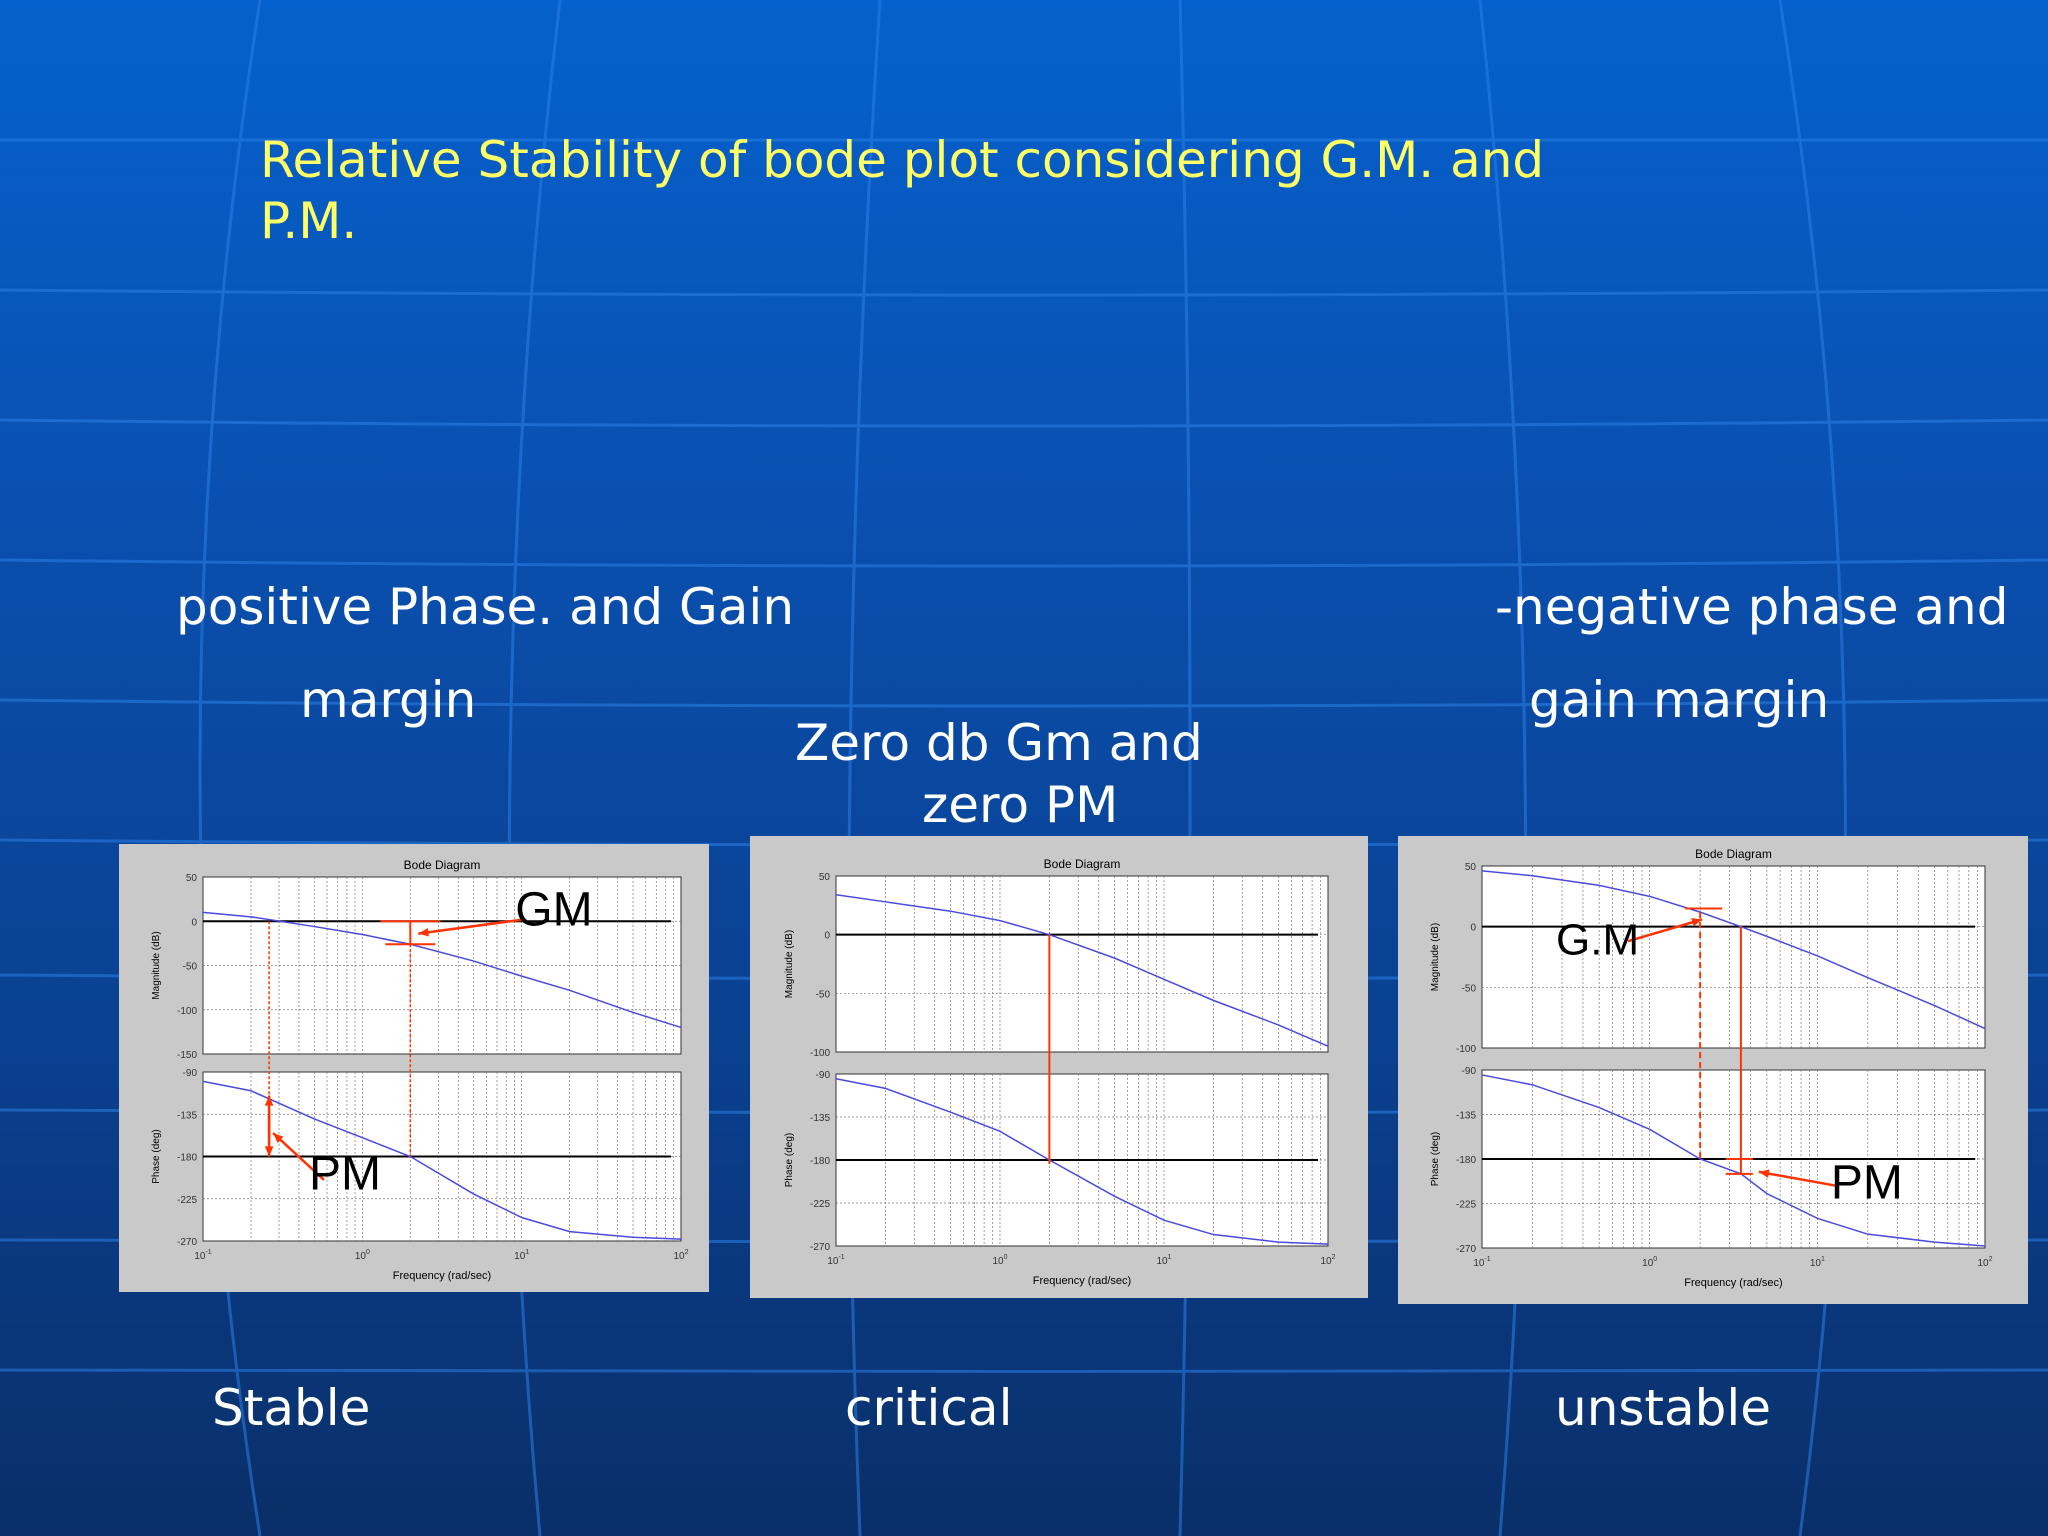  I want to click on label-unstable: unstable, so click(1663, 1408).